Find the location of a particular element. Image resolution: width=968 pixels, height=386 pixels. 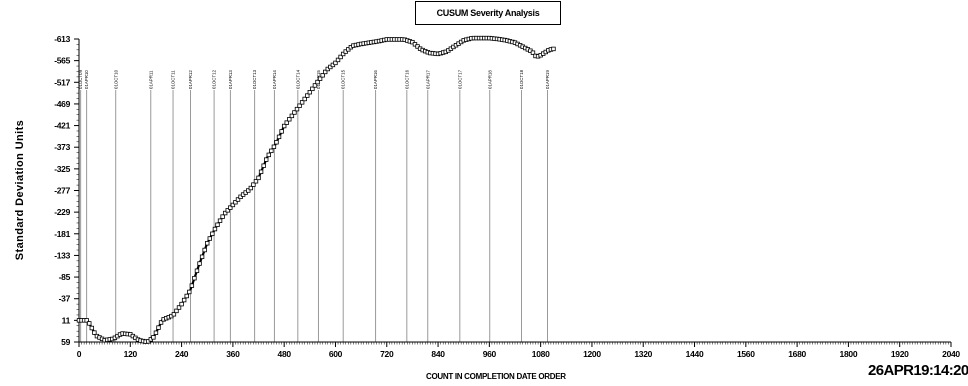

reference-line-label: 01OCT15 is located at coordinates (343, 79).